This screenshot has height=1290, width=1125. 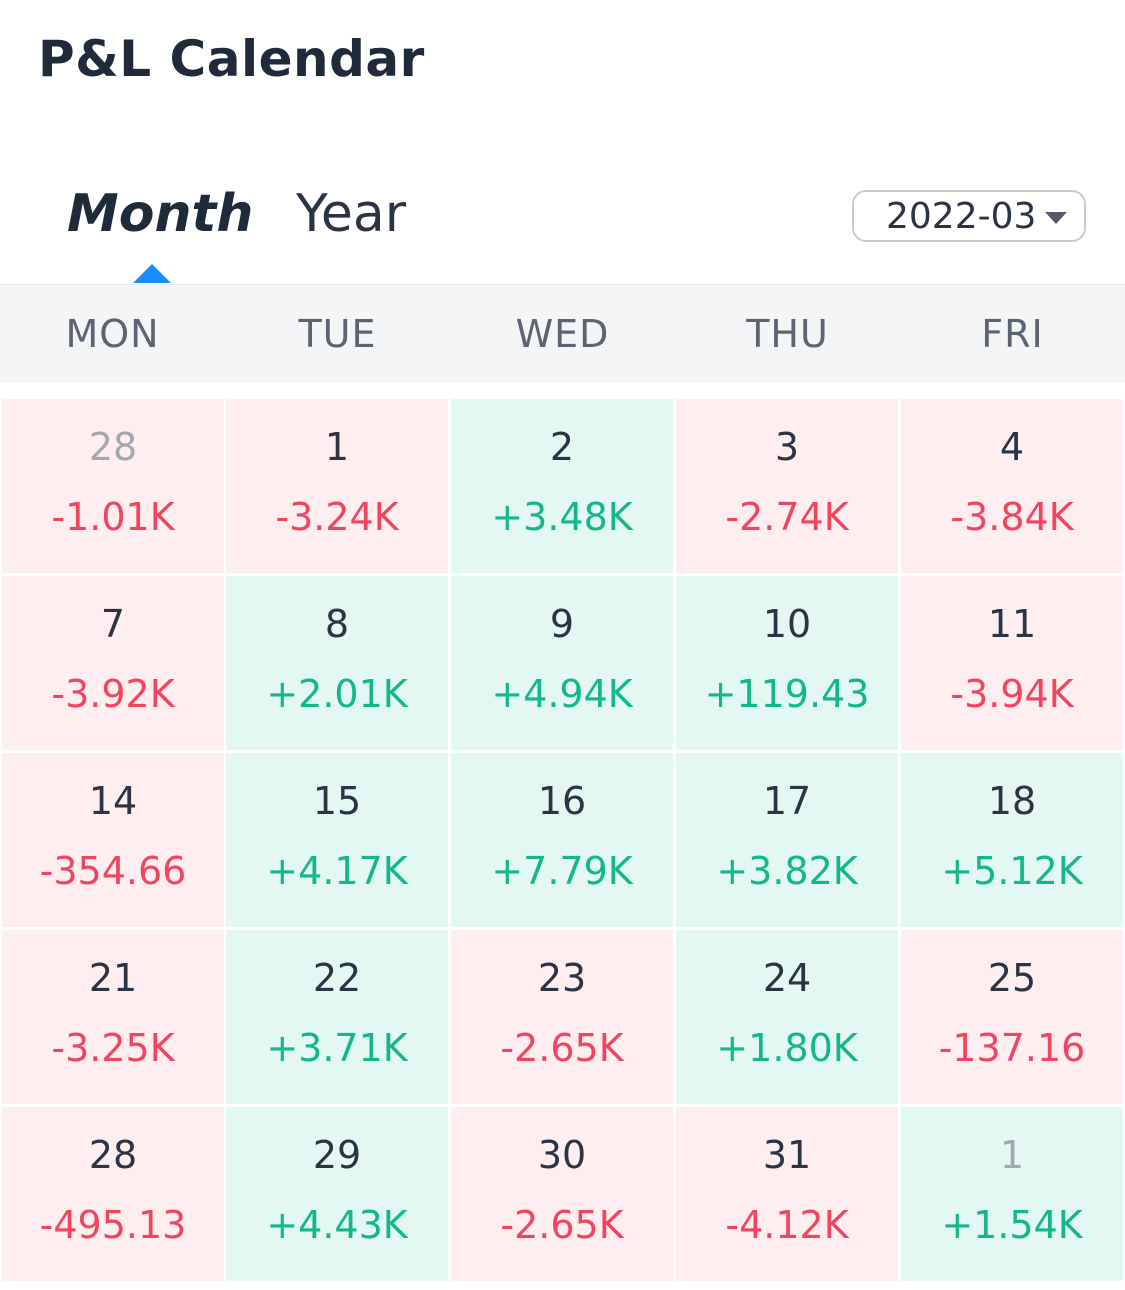 What do you see at coordinates (787, 334) in the screenshot?
I see `weekday-thu: THU` at bounding box center [787, 334].